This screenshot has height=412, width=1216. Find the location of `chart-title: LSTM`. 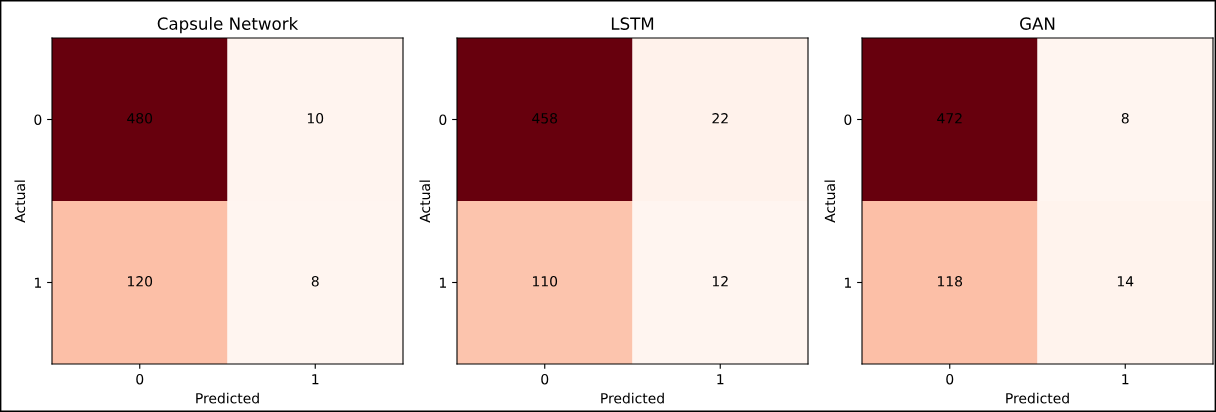

chart-title: LSTM is located at coordinates (632, 23).